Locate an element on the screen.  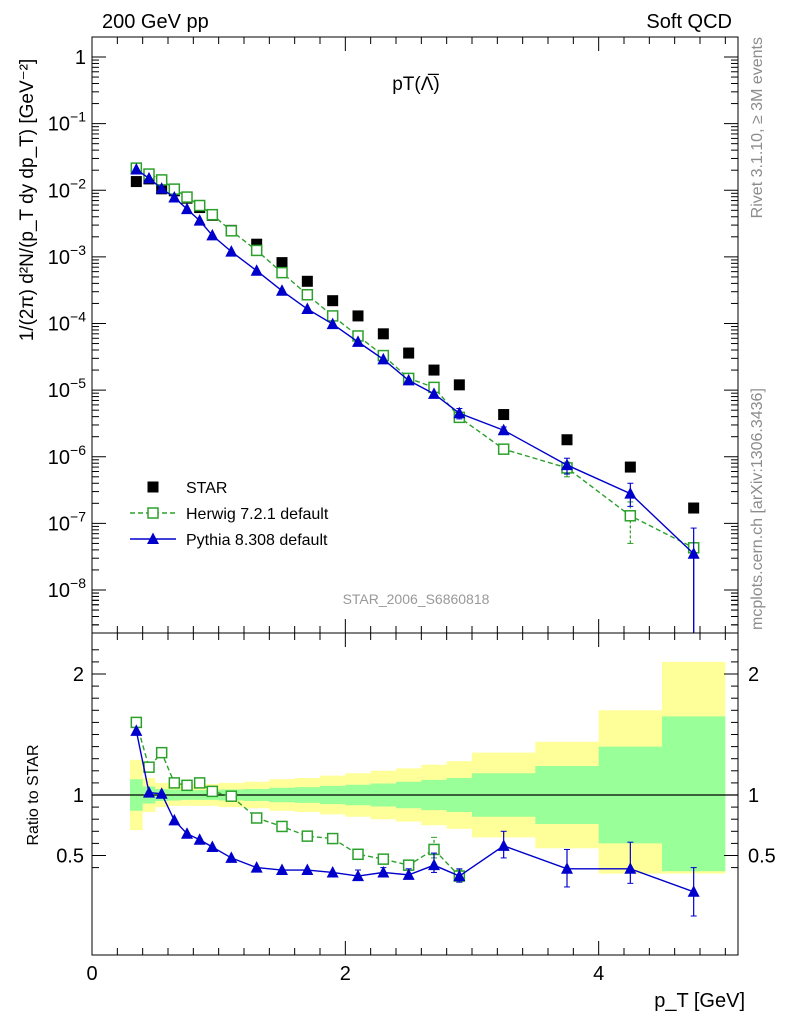
ratio-y-tick-label: 2 is located at coordinates (753, 675).